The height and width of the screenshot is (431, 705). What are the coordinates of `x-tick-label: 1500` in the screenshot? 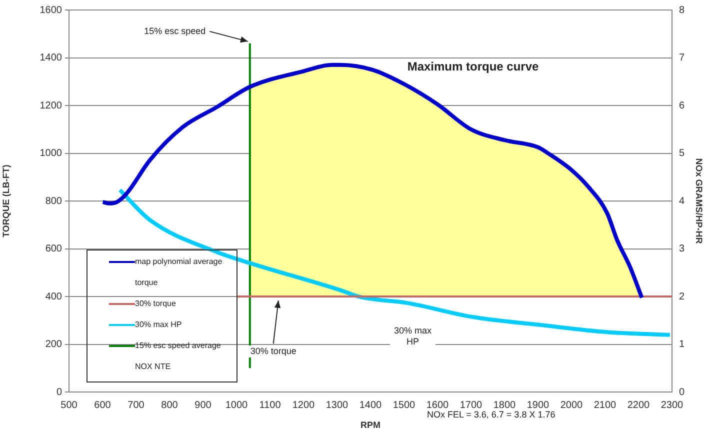 It's located at (404, 405).